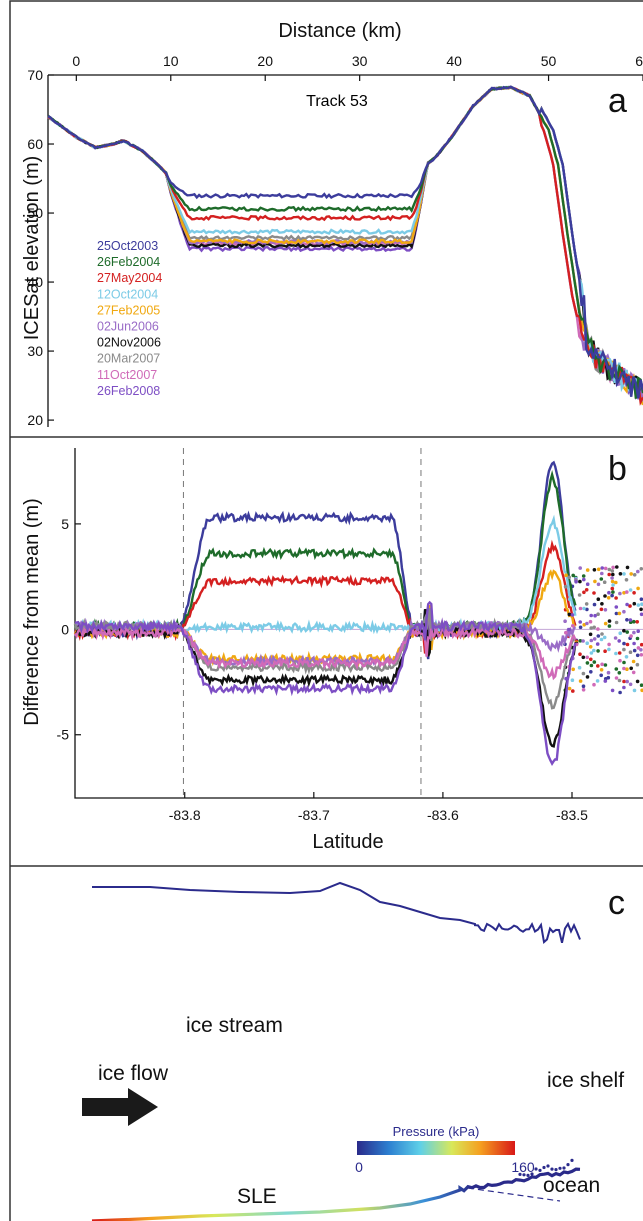 The height and width of the screenshot is (1221, 643). Describe the element at coordinates (336, 913) in the screenshot. I see `ice-stream-surface-profile` at that location.